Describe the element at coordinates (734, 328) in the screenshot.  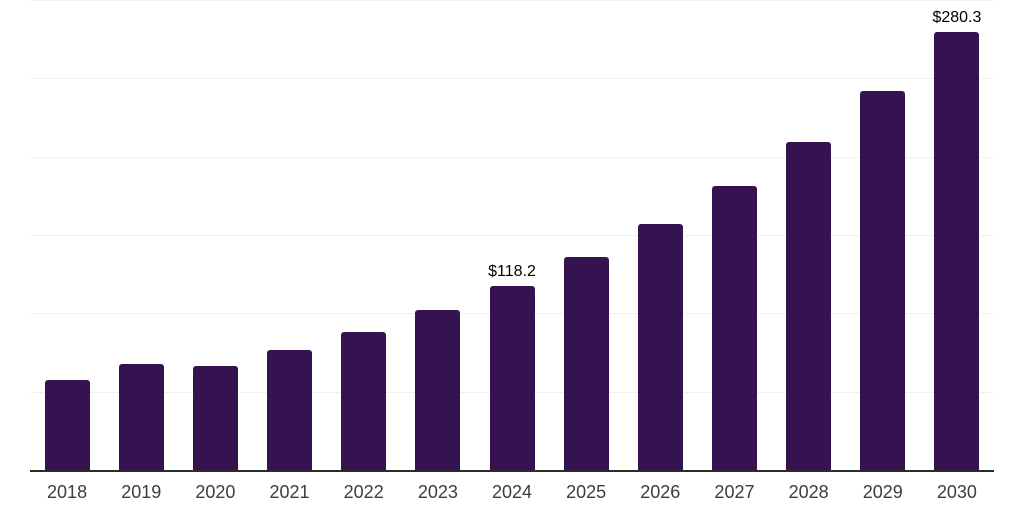
I see `bar-2027` at that location.